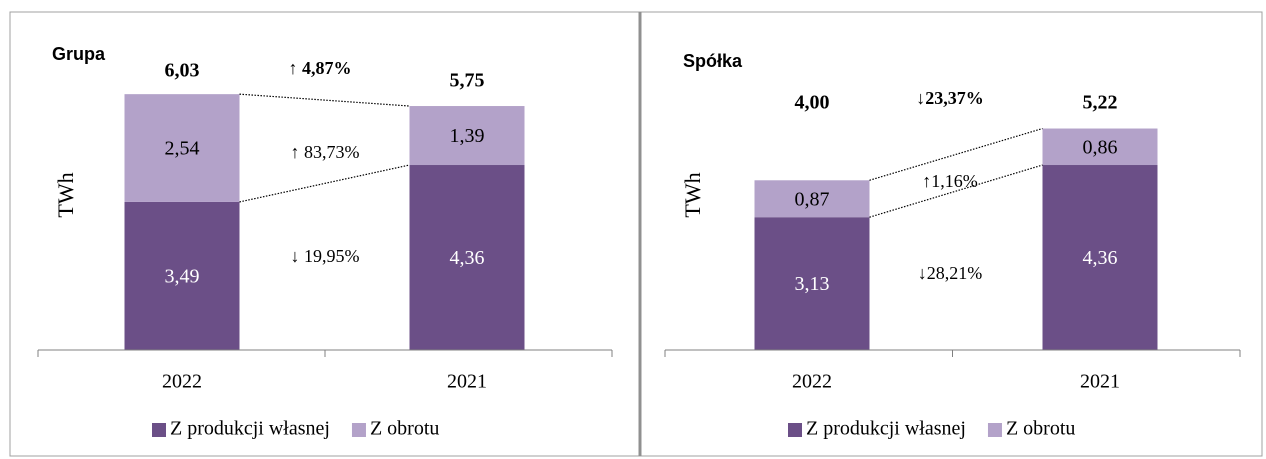 This screenshot has width=1266, height=459. What do you see at coordinates (182, 71) in the screenshot?
I see `total-label: 6,03` at bounding box center [182, 71].